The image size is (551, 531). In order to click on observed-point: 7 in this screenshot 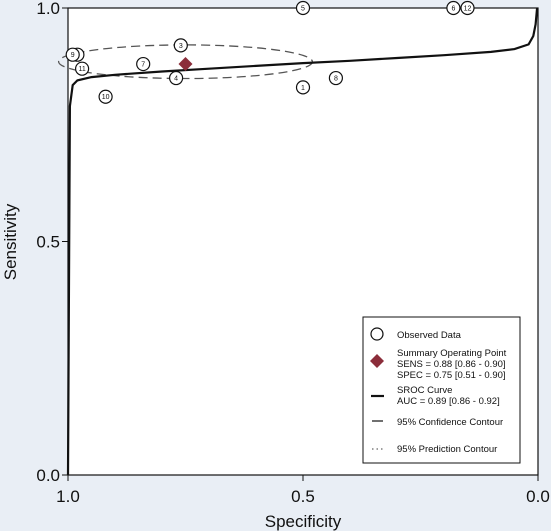, I will do `click(143, 64)`.